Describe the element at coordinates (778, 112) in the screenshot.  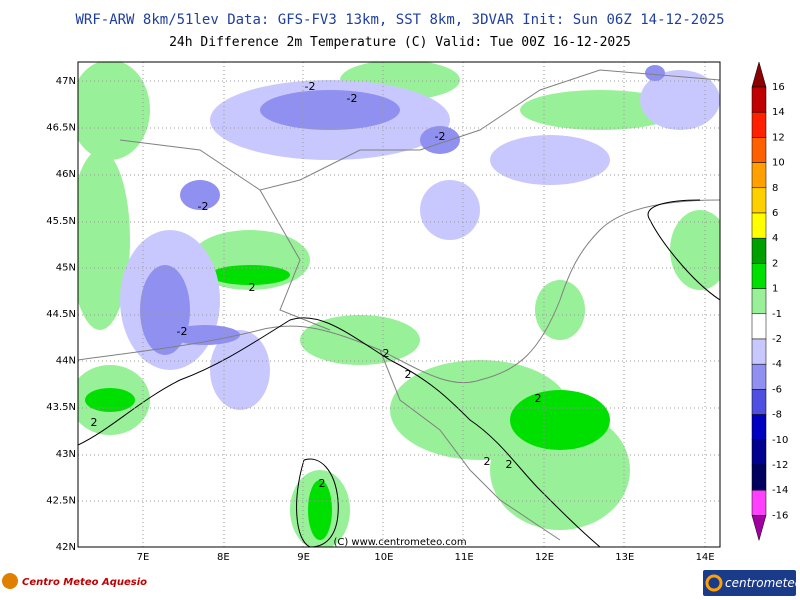
I see `colorbar-label: 14` at that location.